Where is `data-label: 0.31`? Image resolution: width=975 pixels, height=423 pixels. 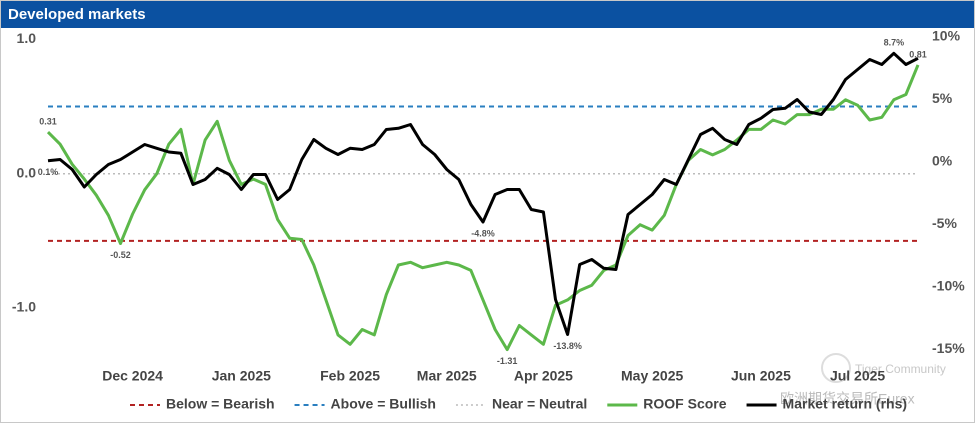
data-label: 0.31 is located at coordinates (48, 121).